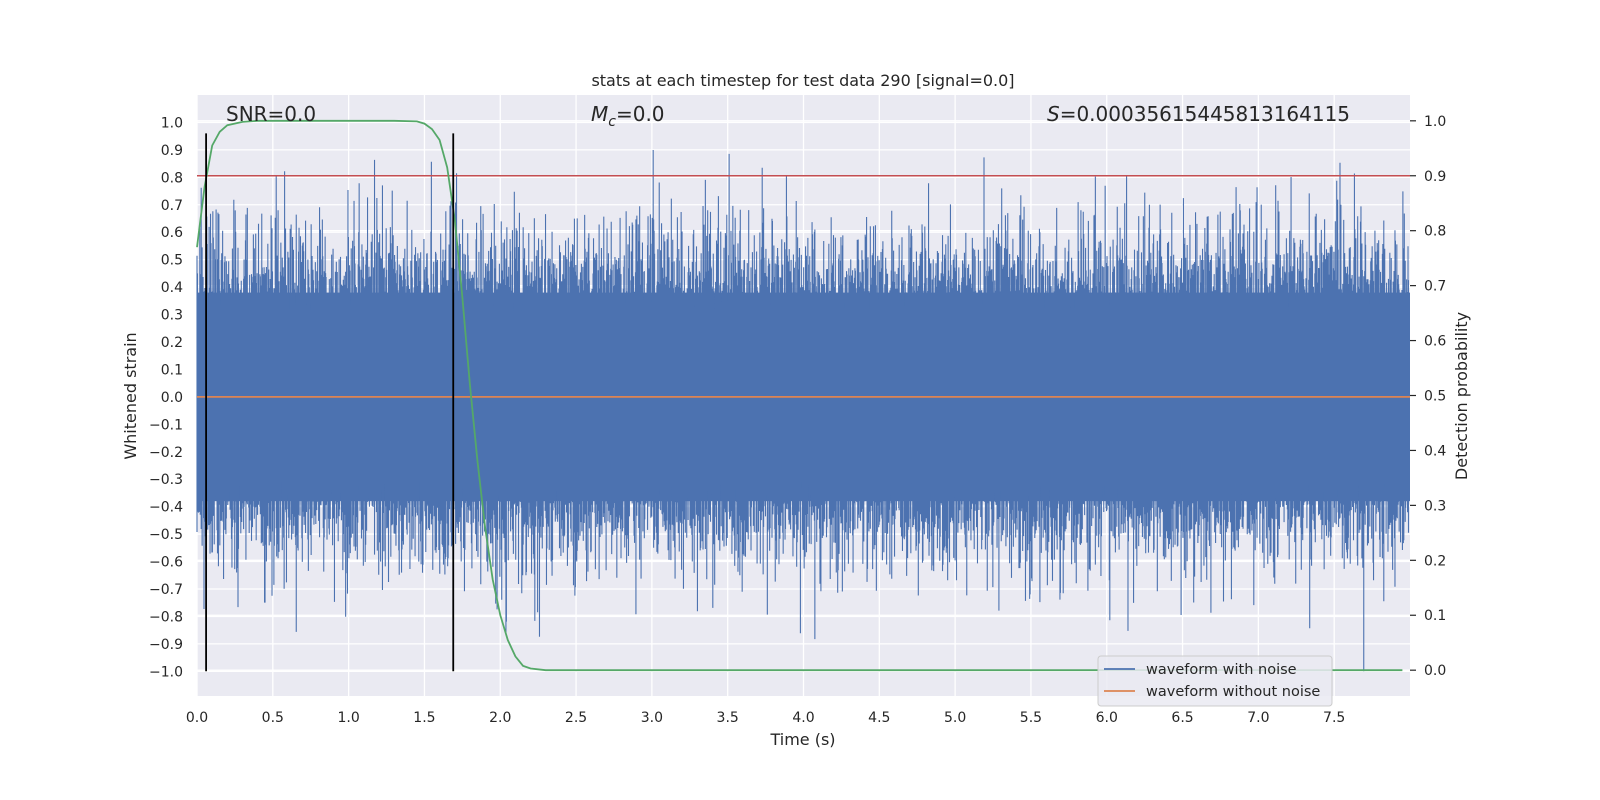 This screenshot has width=1600, height=800. I want to click on x-tick-label: 0.0, so click(197, 718).